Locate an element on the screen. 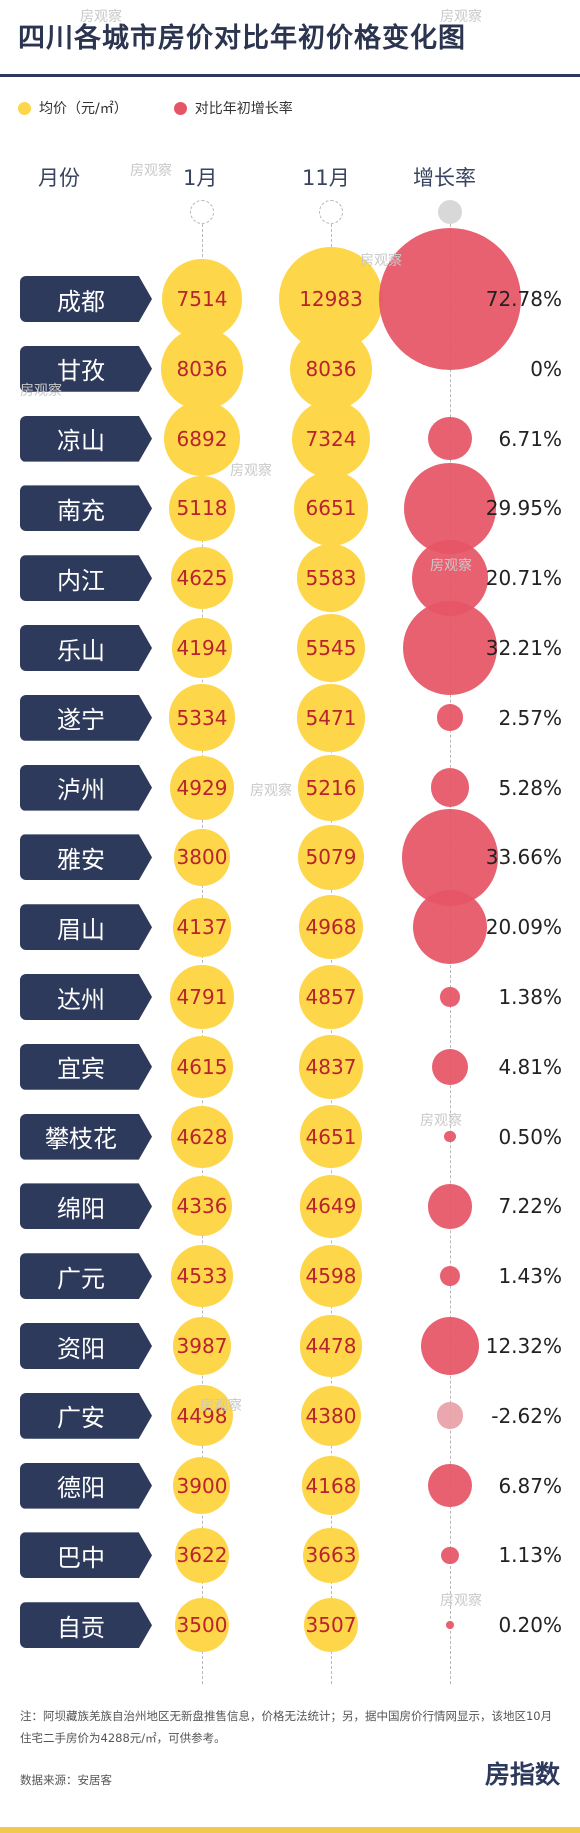  header-rate: 增长率 is located at coordinates (444, 178).